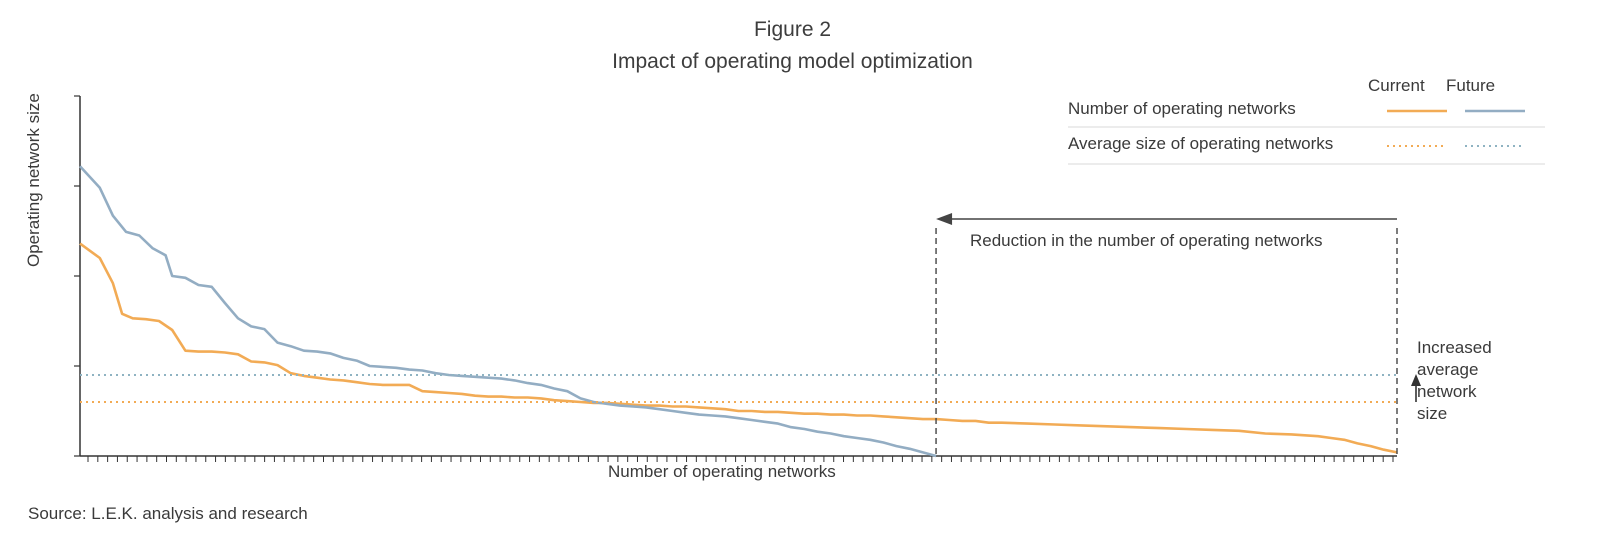 The width and height of the screenshot is (1597, 559). What do you see at coordinates (1178, 334) in the screenshot?
I see `annotation-graphics` at bounding box center [1178, 334].